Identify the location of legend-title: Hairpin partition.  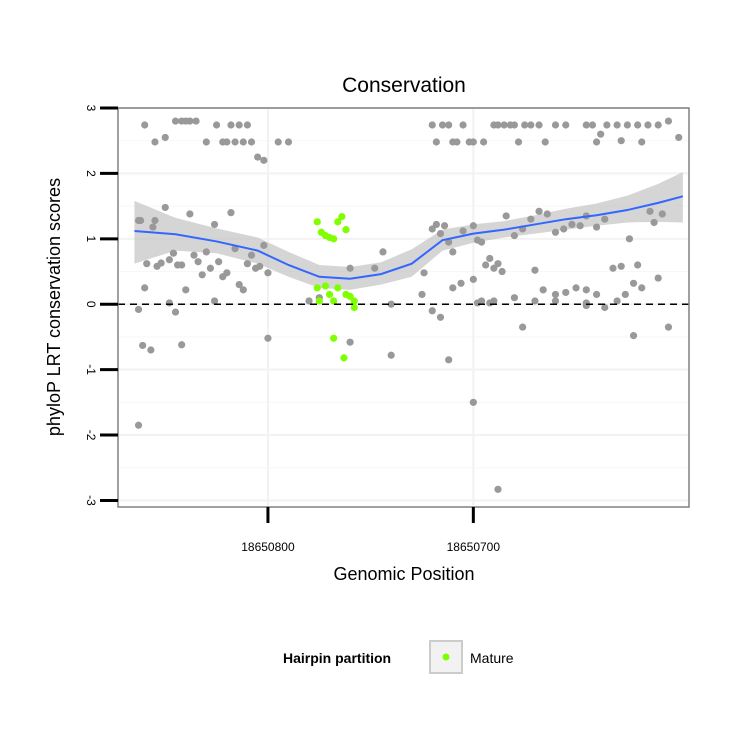
(337, 658).